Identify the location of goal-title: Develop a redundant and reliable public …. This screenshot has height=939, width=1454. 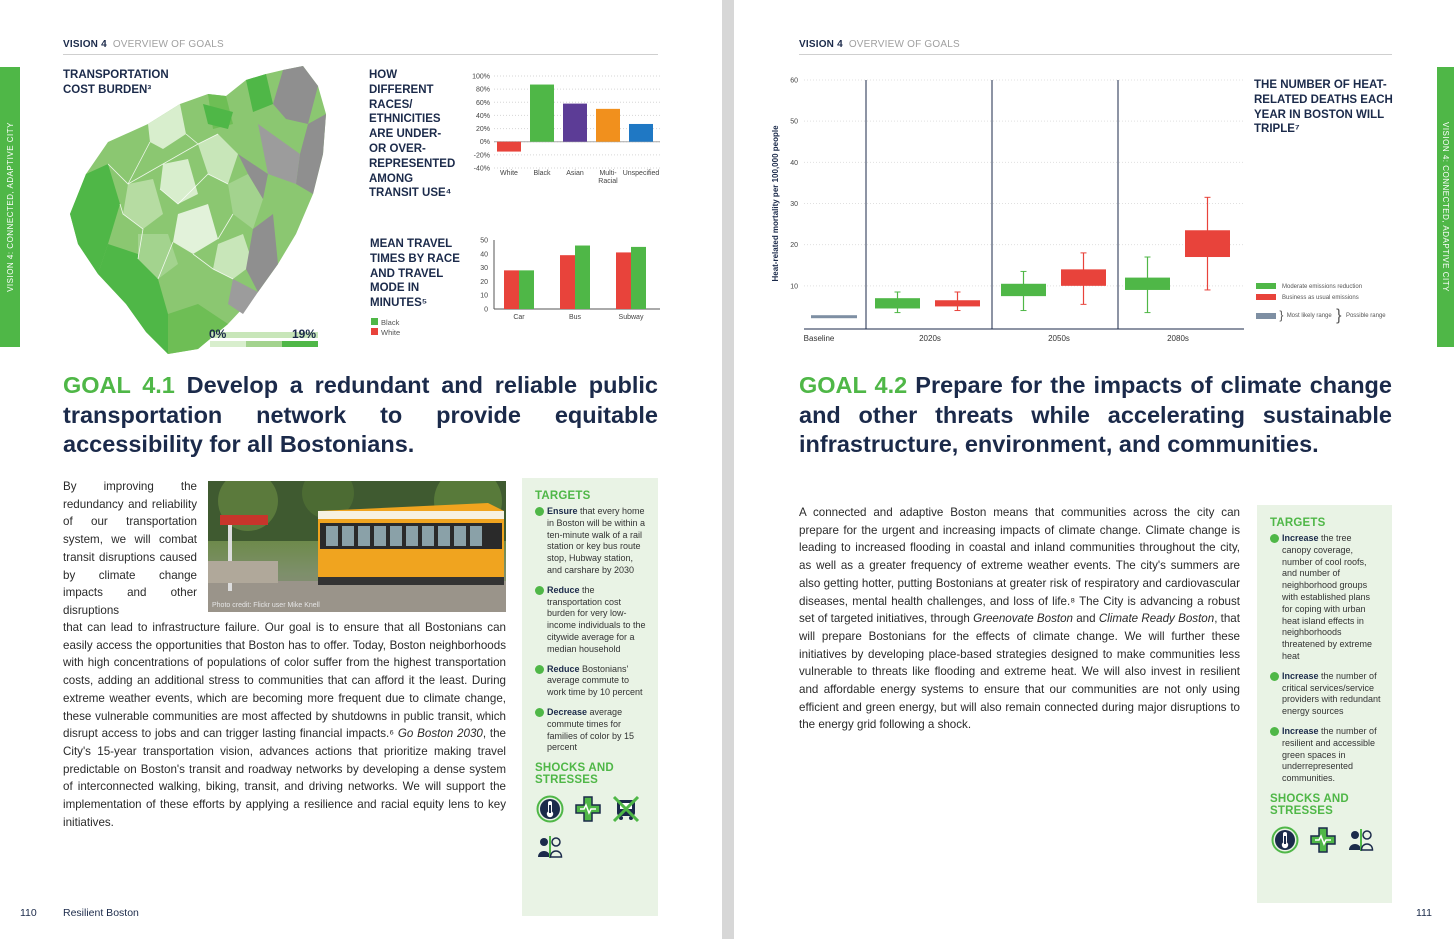
(360, 414).